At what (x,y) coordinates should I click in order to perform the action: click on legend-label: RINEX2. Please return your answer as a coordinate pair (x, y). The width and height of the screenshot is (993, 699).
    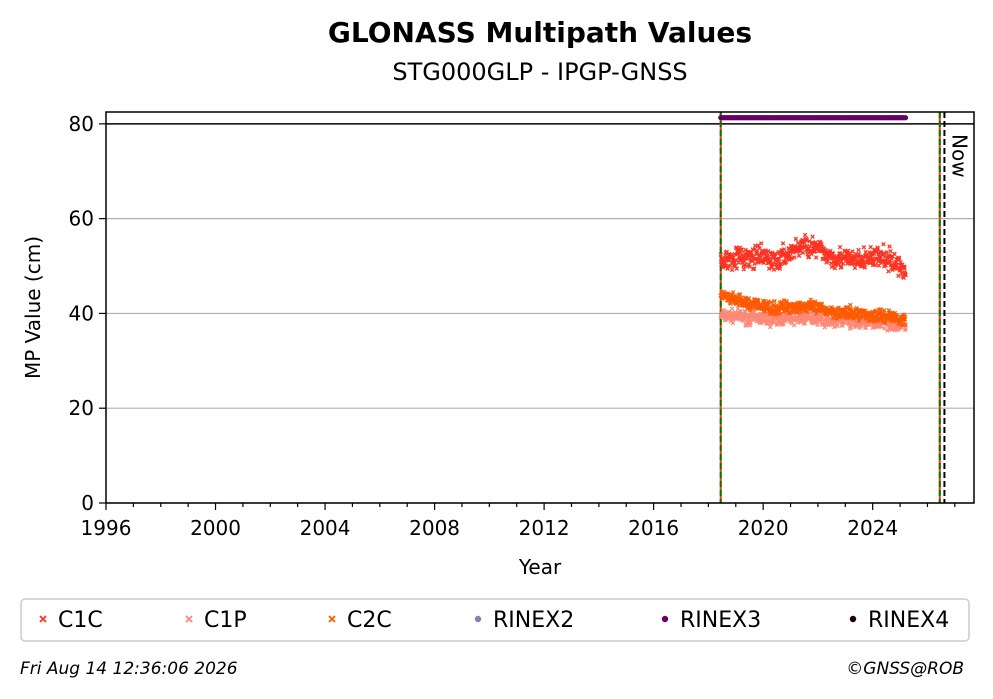
    Looking at the image, I should click on (533, 620).